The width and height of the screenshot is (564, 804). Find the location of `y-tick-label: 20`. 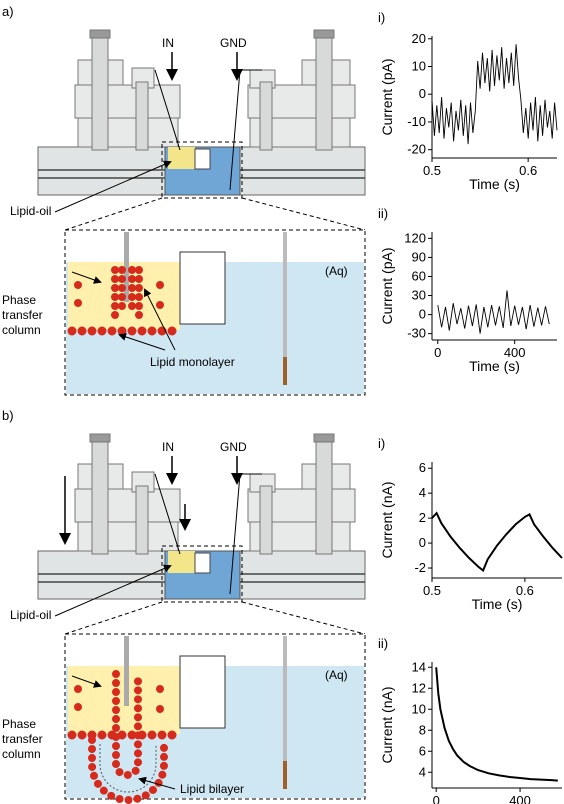

y-tick-label: 20 is located at coordinates (419, 38).